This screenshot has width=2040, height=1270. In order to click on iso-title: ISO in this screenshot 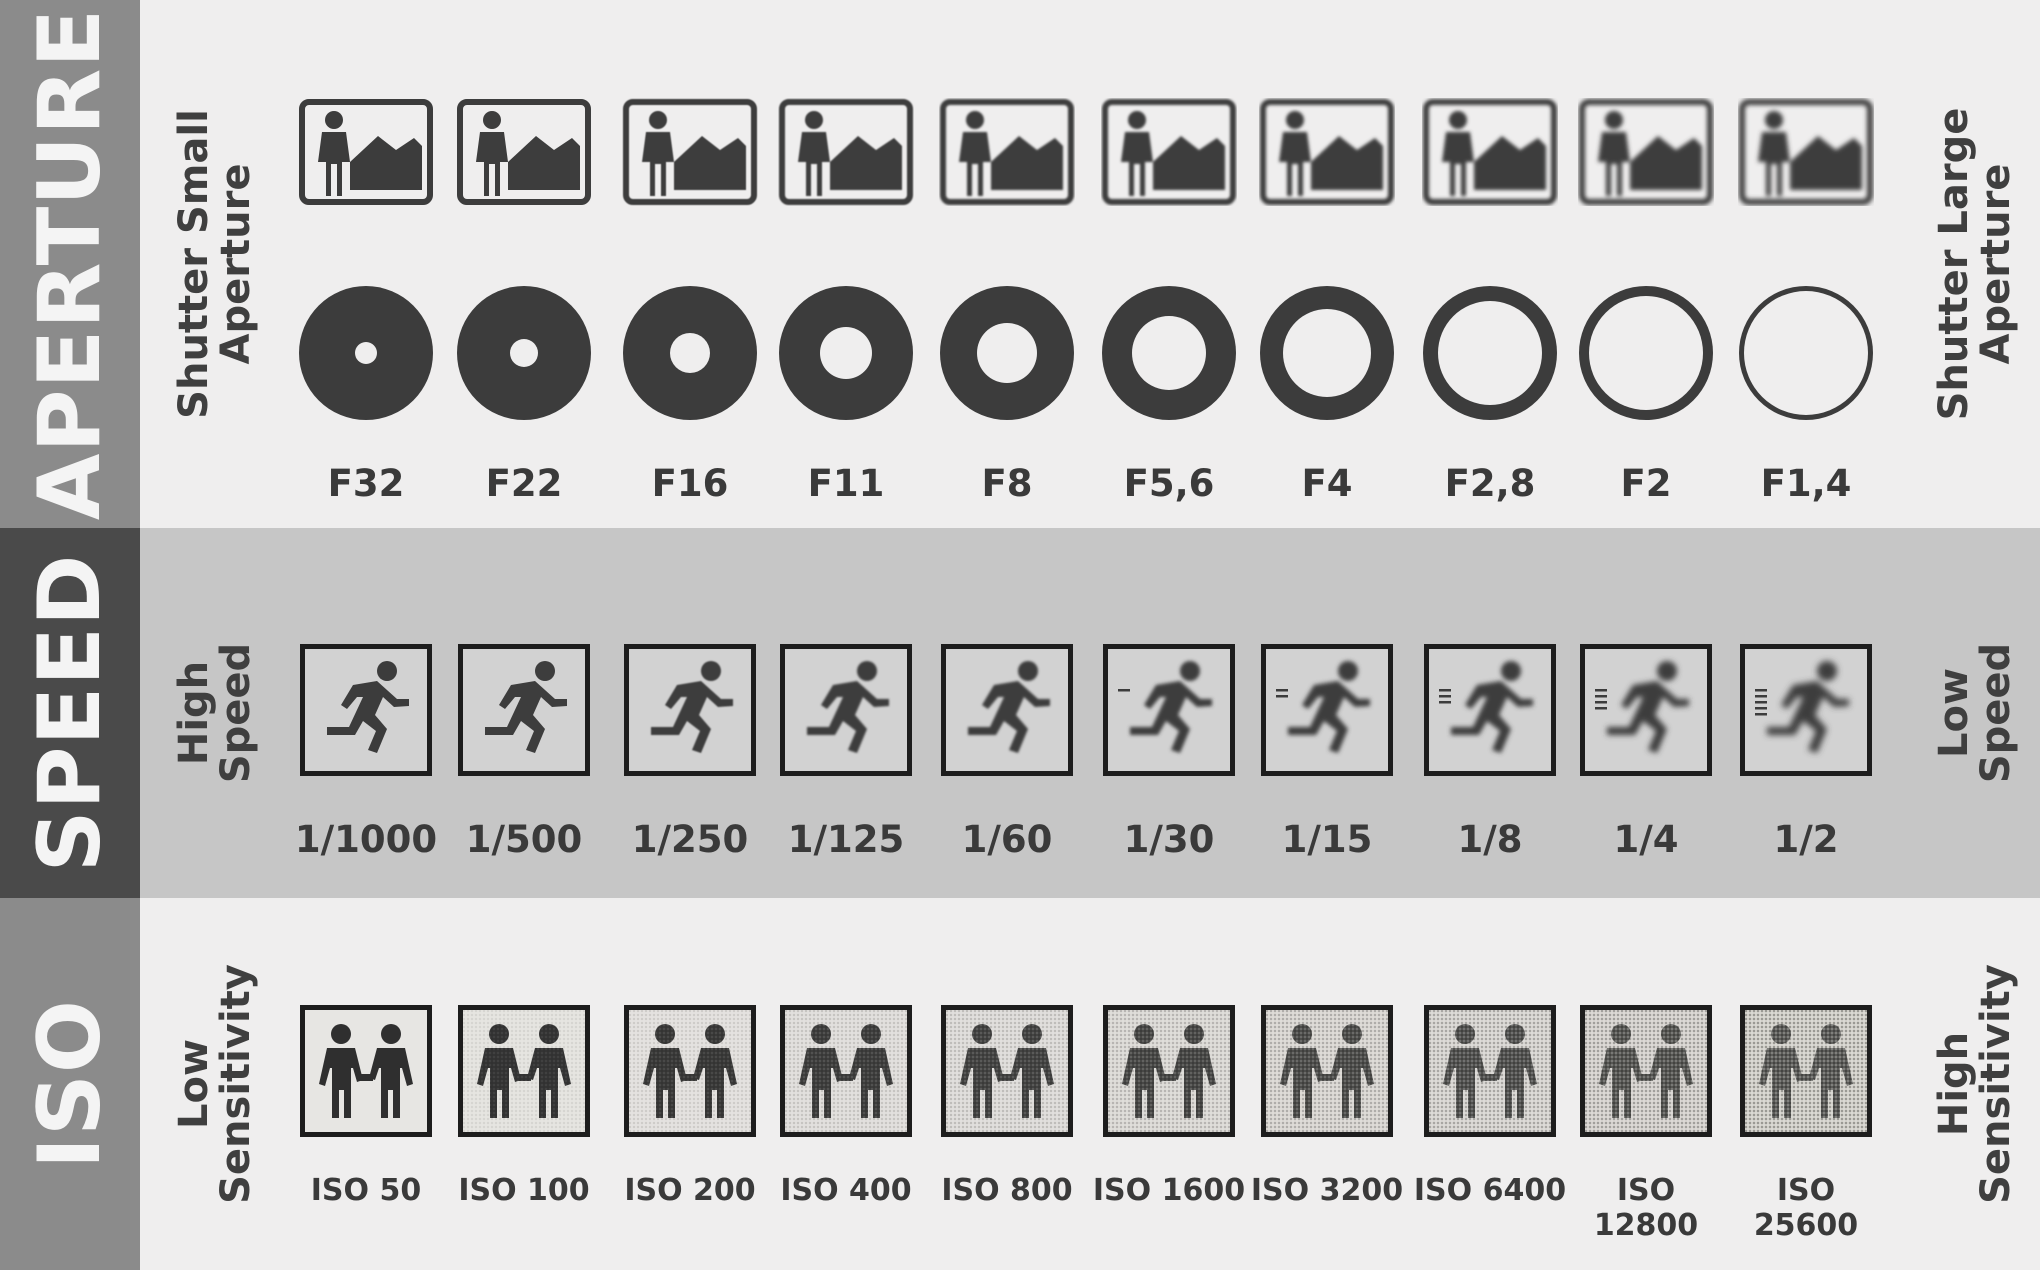, I will do `click(70, 1084)`.